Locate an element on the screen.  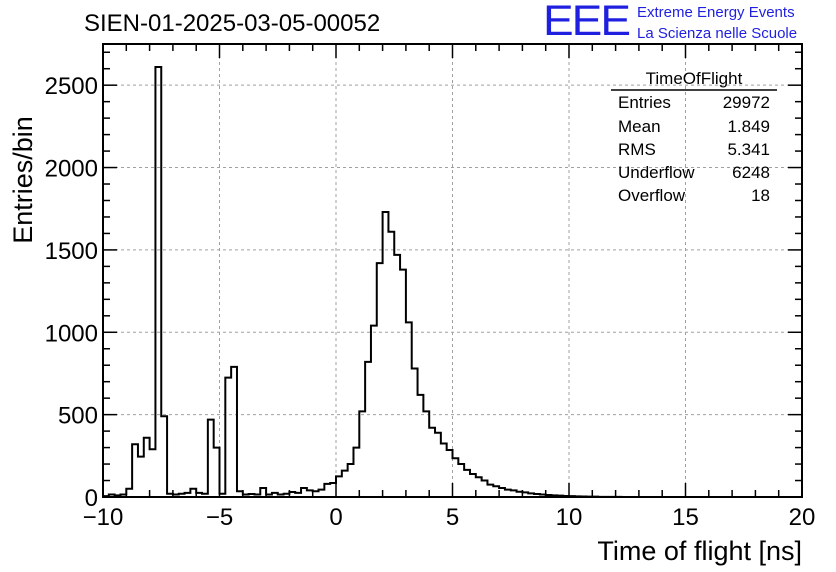
x-tick-label: 0 is located at coordinates (335, 517).